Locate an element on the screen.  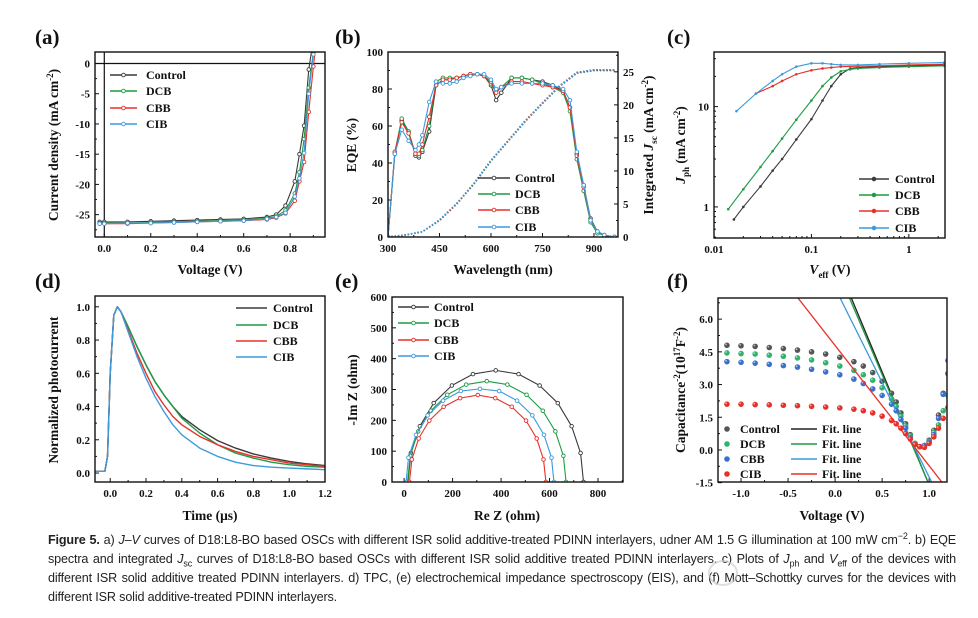
y-tick-label: 3.0 is located at coordinates (706, 386).